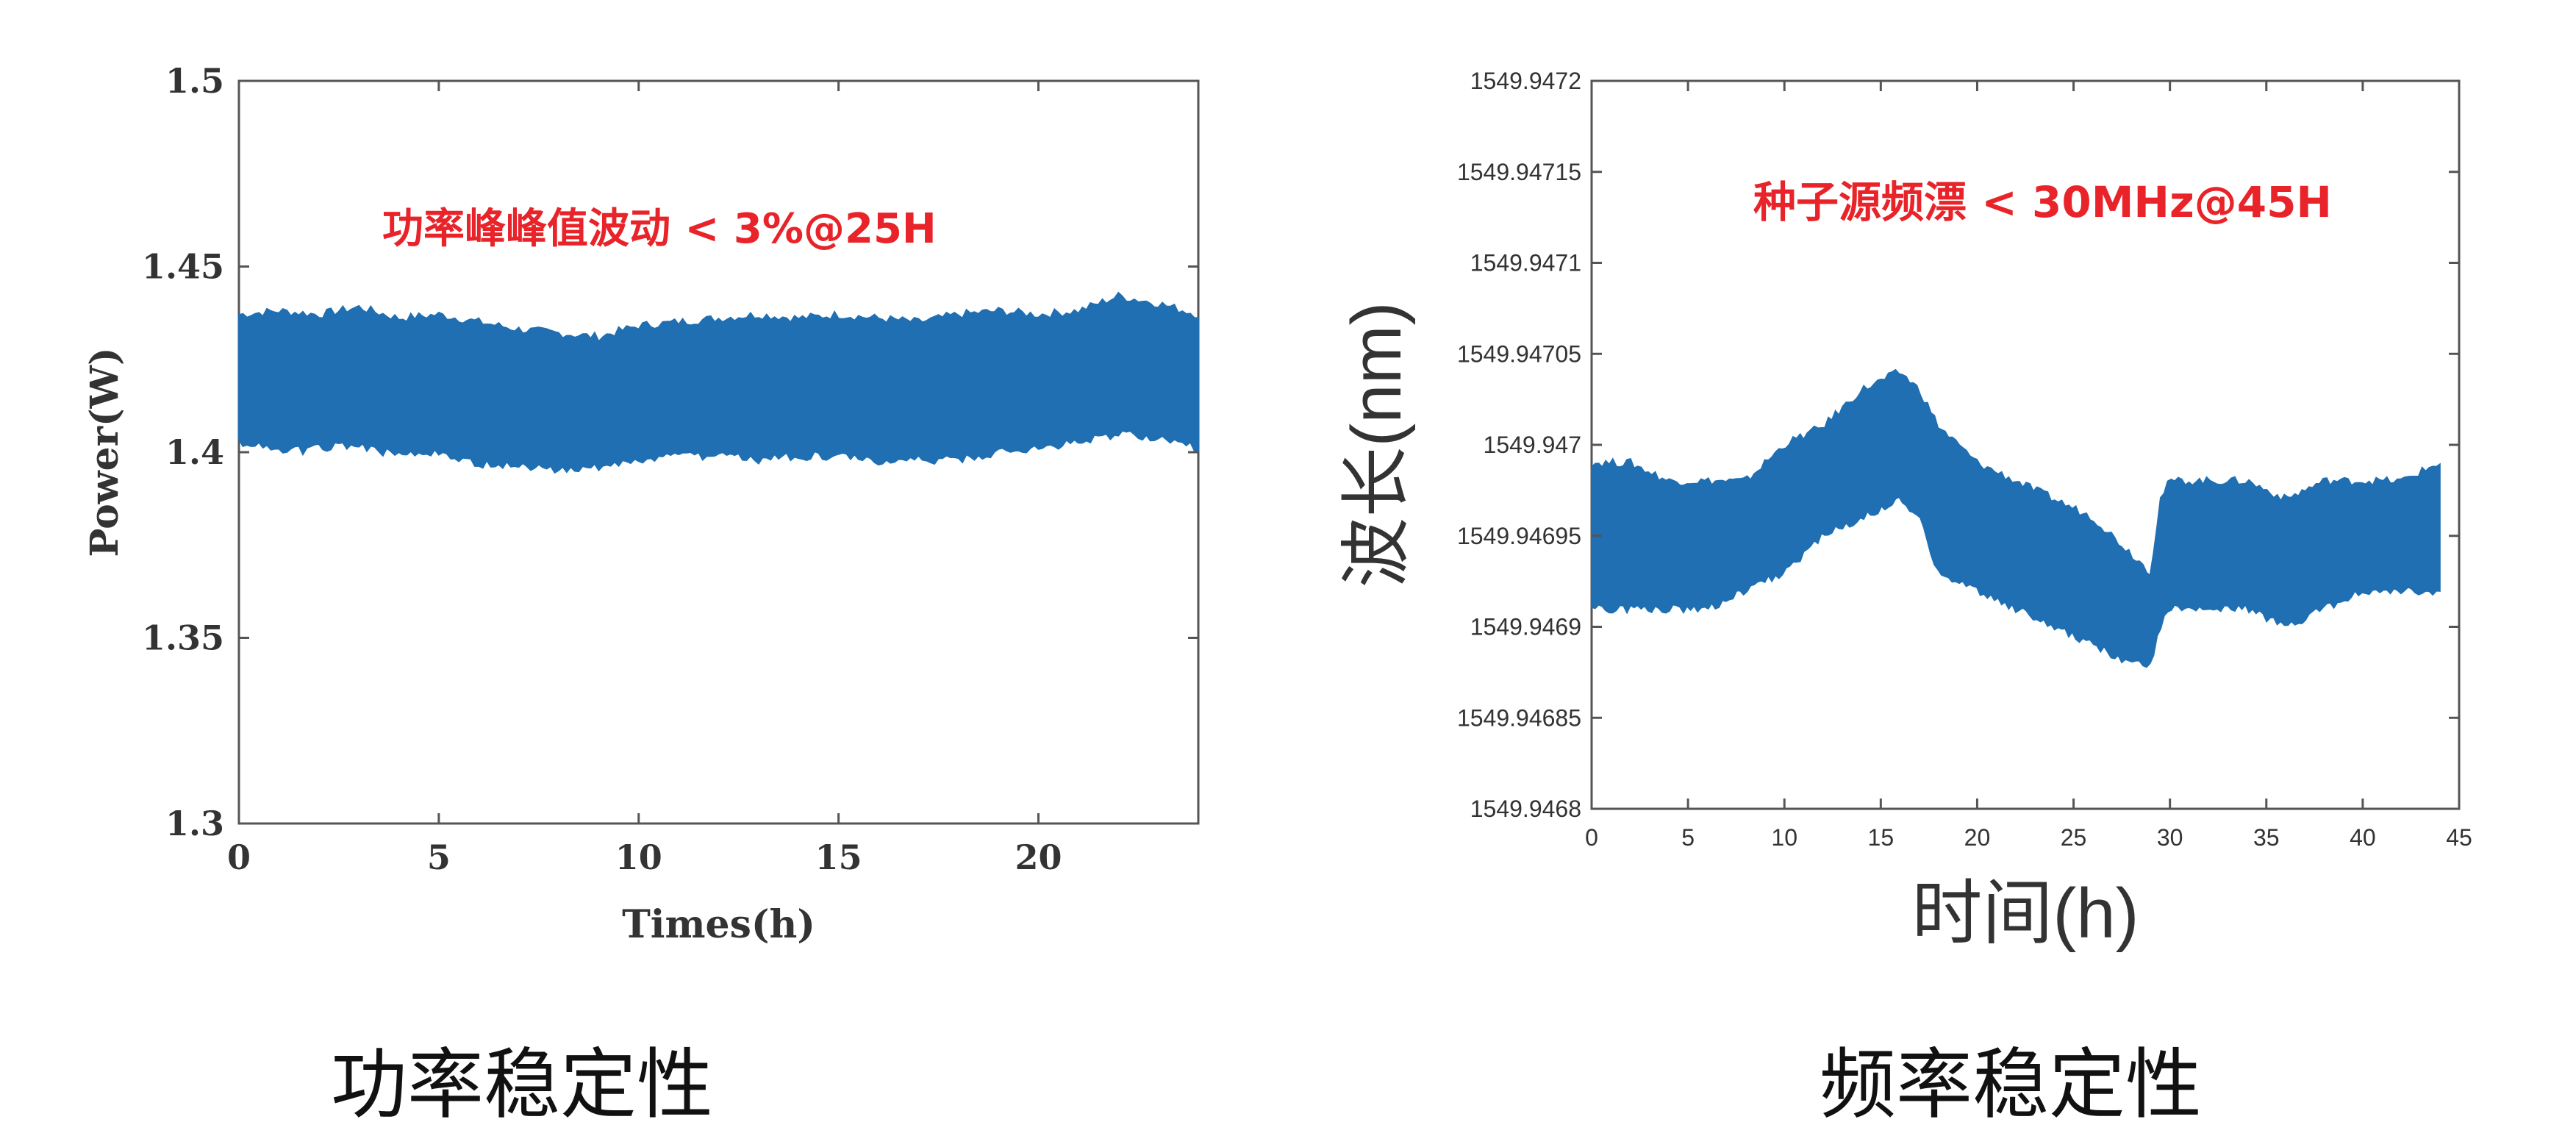 This screenshot has height=1136, width=2576. I want to click on y-tick-label: 1.35, so click(183, 638).